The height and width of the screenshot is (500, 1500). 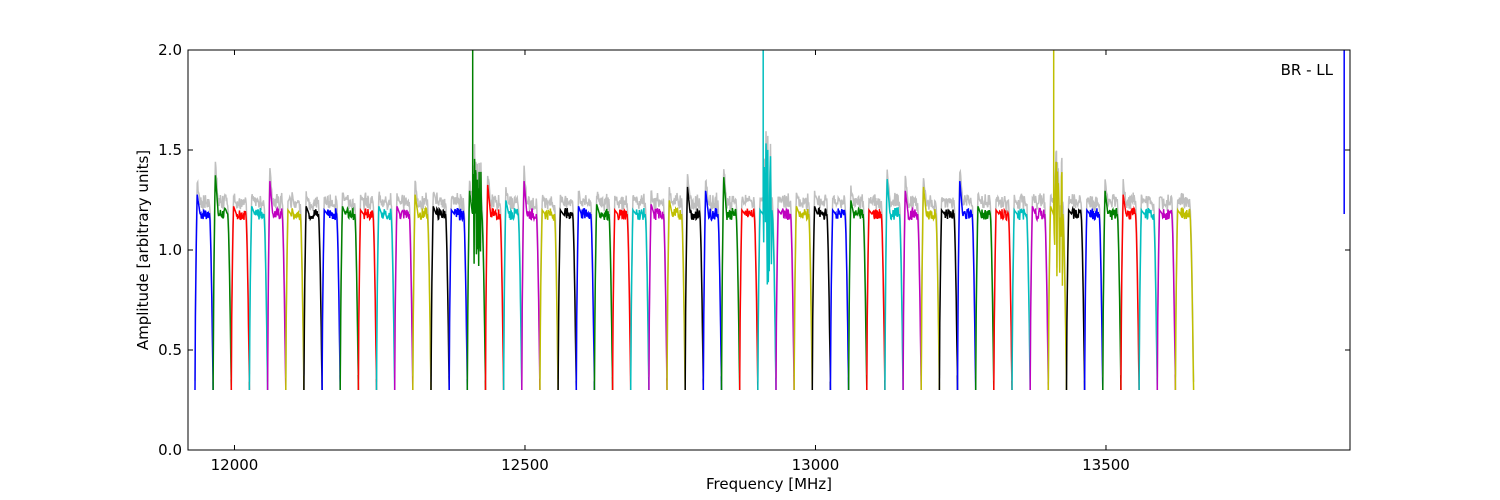 I want to click on x-tick-label: 13500, so click(x=1106, y=465).